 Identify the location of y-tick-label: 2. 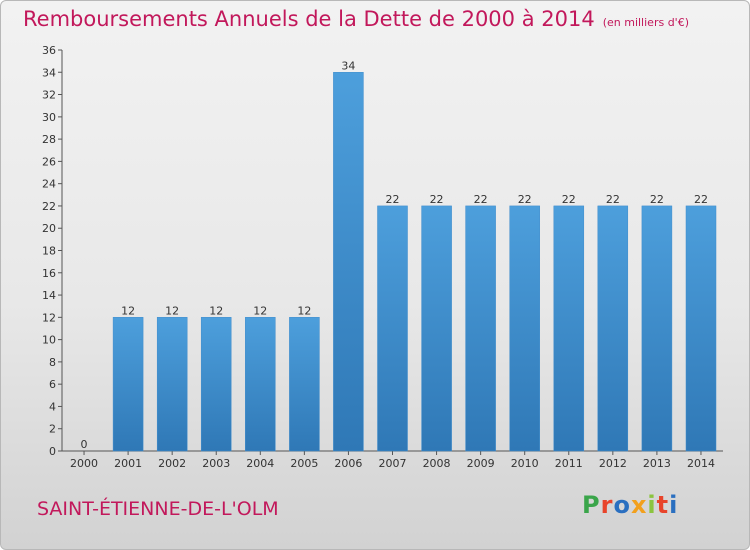
(52, 429).